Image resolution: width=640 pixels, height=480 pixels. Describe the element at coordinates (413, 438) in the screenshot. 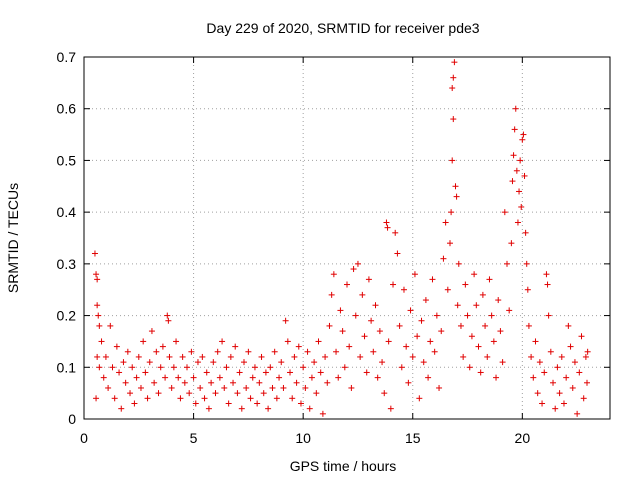

I see `x-tick-label: 15` at that location.